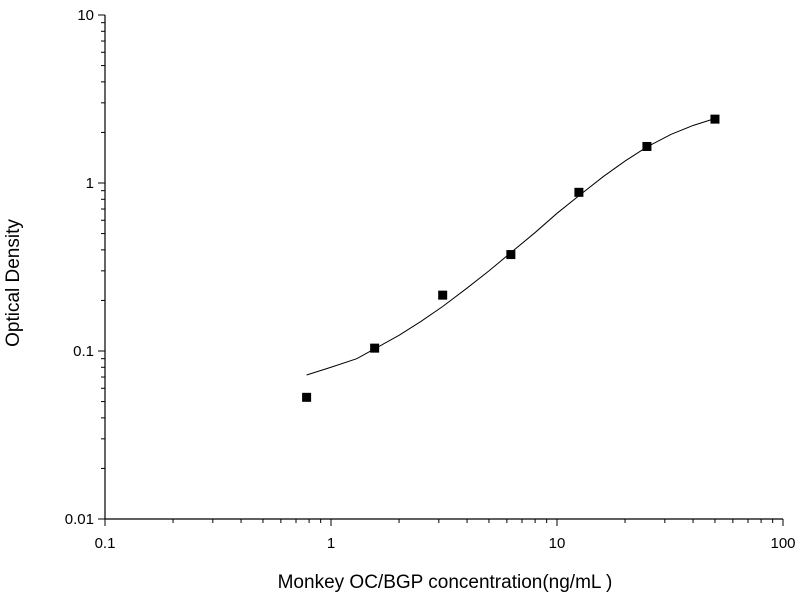  I want to click on x-tick-label: 1, so click(331, 543).